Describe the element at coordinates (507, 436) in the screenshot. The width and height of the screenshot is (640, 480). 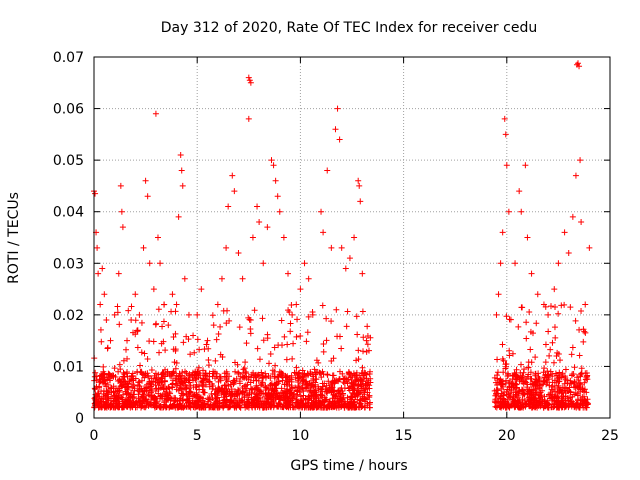
I see `x-tick-label: 20` at that location.